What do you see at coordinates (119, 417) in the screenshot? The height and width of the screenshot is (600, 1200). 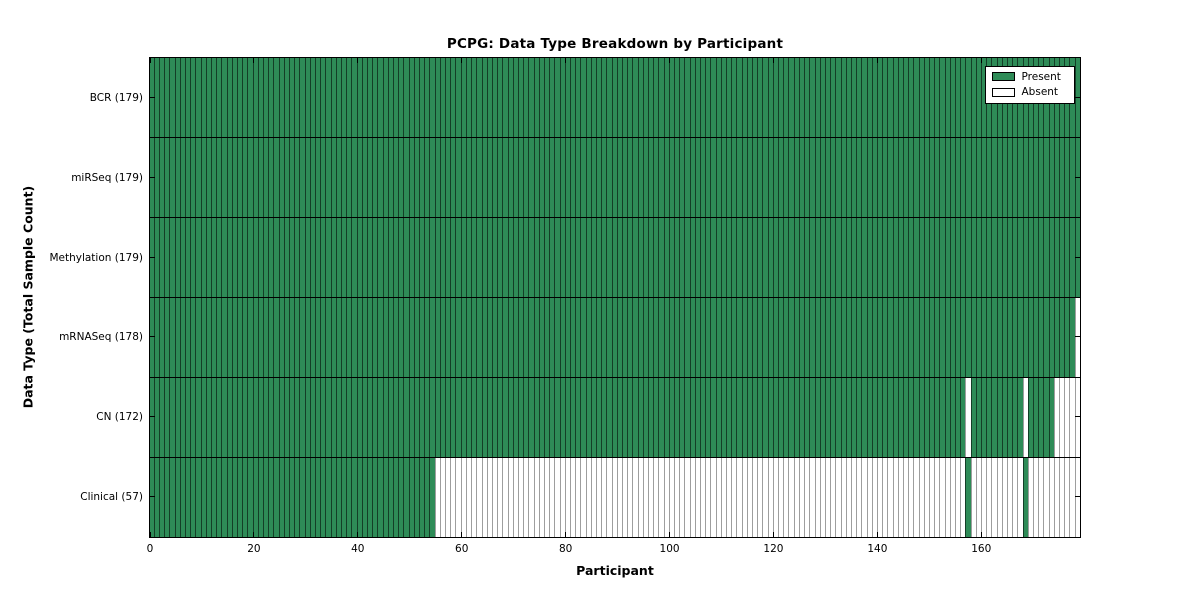 I see `y-tick-label: CN (172)` at bounding box center [119, 417].